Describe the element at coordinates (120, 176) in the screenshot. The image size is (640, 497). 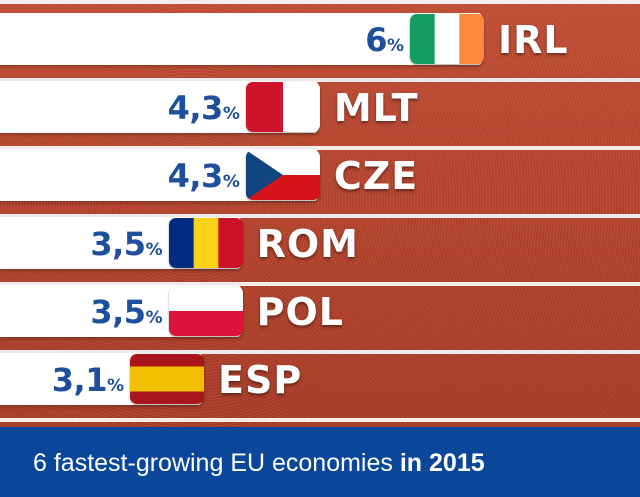
I see `value-label-cze: 4,3%` at that location.